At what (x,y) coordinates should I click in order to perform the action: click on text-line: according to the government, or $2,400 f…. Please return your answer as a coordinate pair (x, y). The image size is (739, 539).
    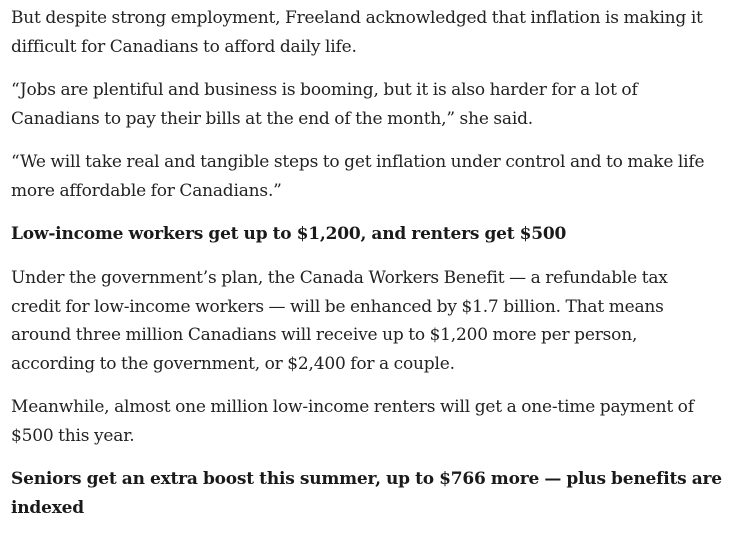
    Looking at the image, I should click on (233, 363).